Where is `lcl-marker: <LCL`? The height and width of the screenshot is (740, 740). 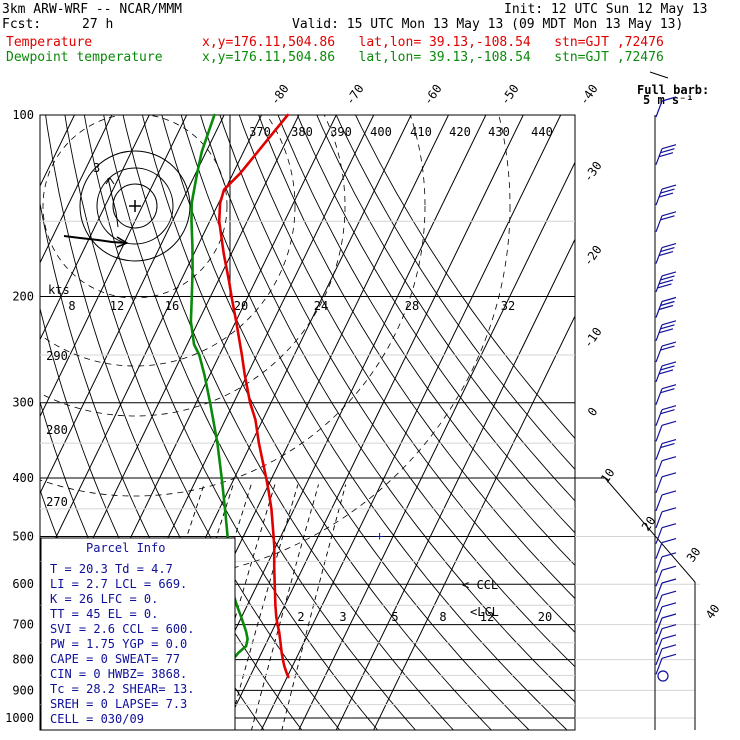
lcl-marker: <LCL is located at coordinates (484, 612).